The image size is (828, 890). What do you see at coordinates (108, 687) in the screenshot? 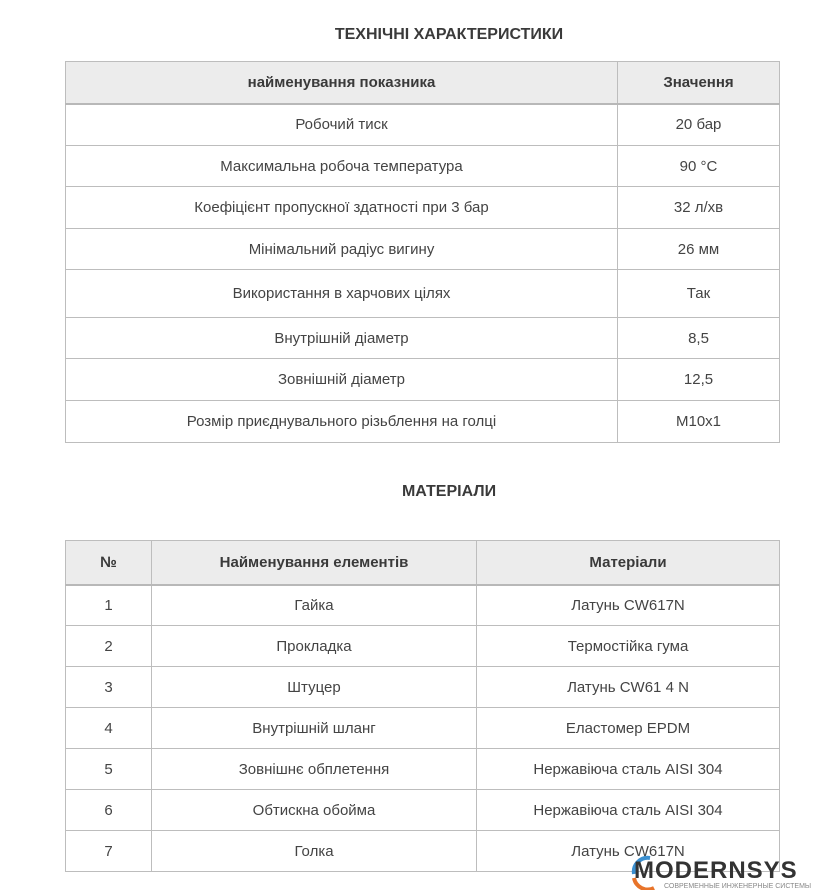
I see `material-number: 3` at bounding box center [108, 687].